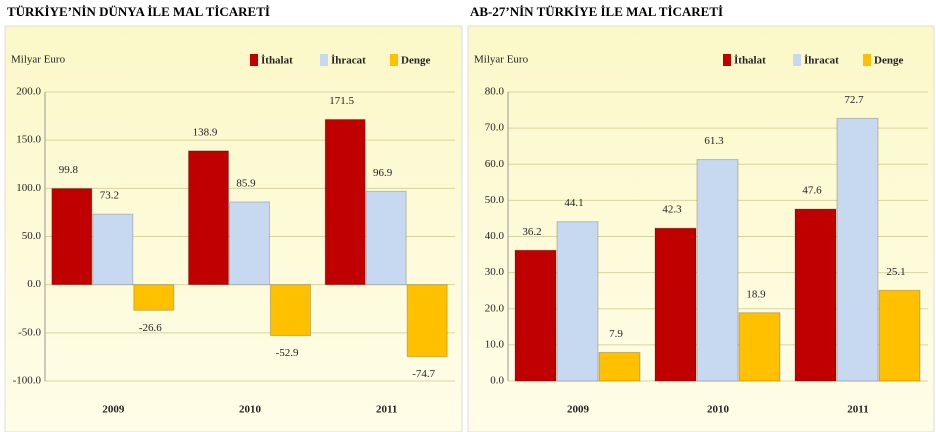  I want to click on y-tick-label: 150.0, so click(28, 140).